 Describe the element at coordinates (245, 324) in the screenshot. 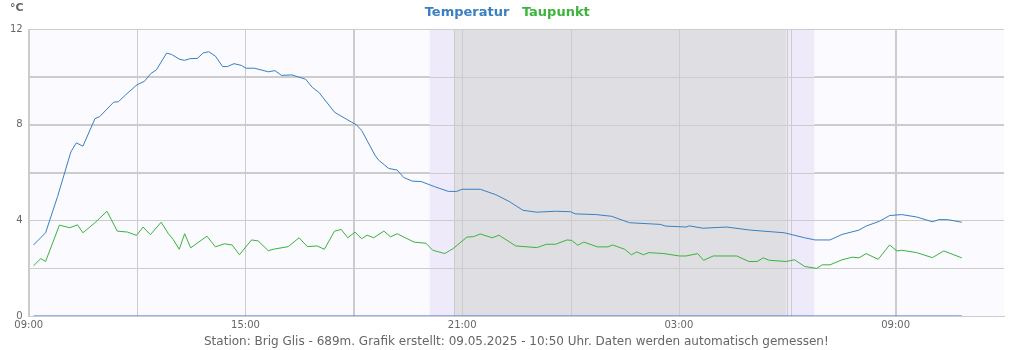

I see `x-tick-label: 15:00` at that location.